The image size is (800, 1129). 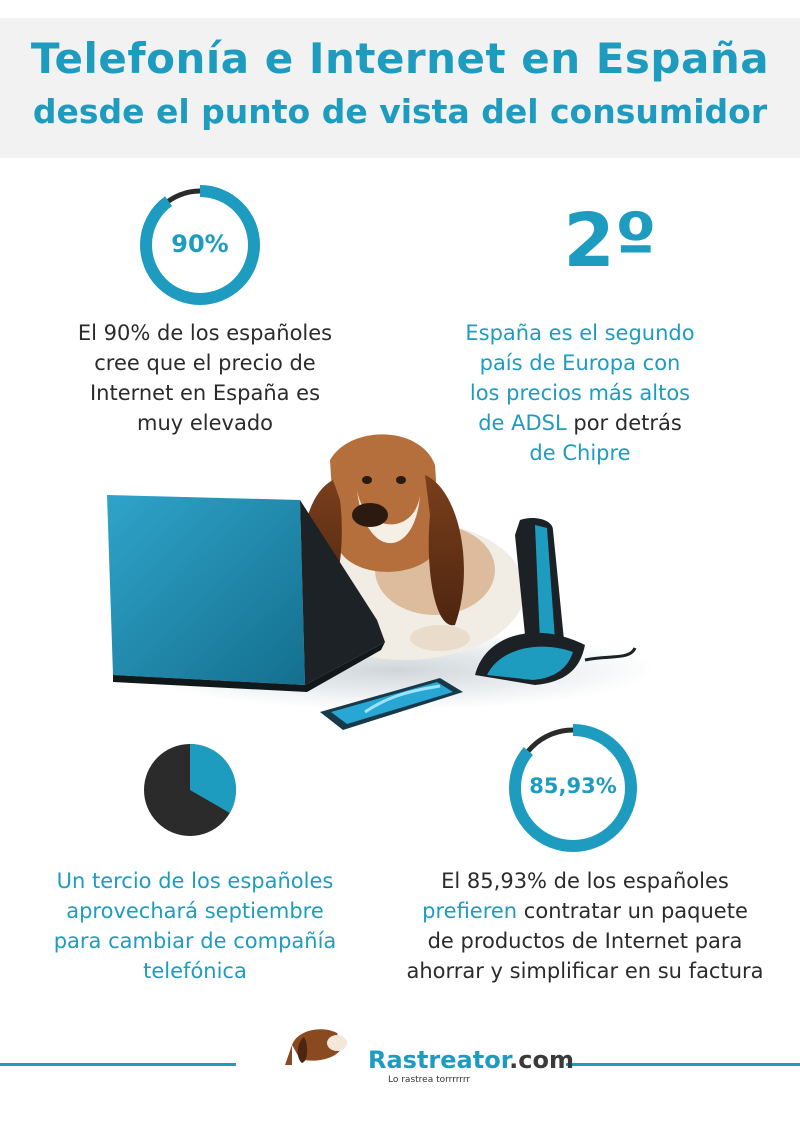 I want to click on stat-line: telefónica, so click(x=195, y=971).